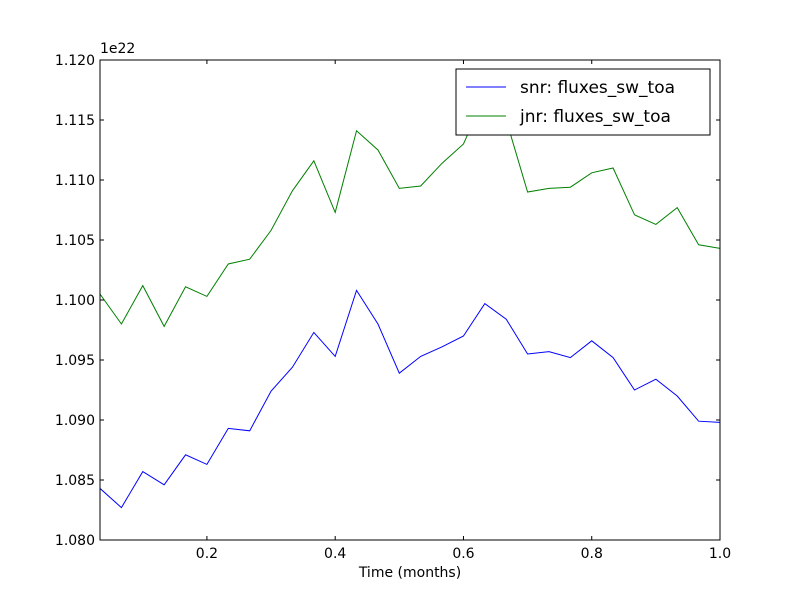  Describe the element at coordinates (335, 554) in the screenshot. I see `x-tick-label: 0.4` at that location.